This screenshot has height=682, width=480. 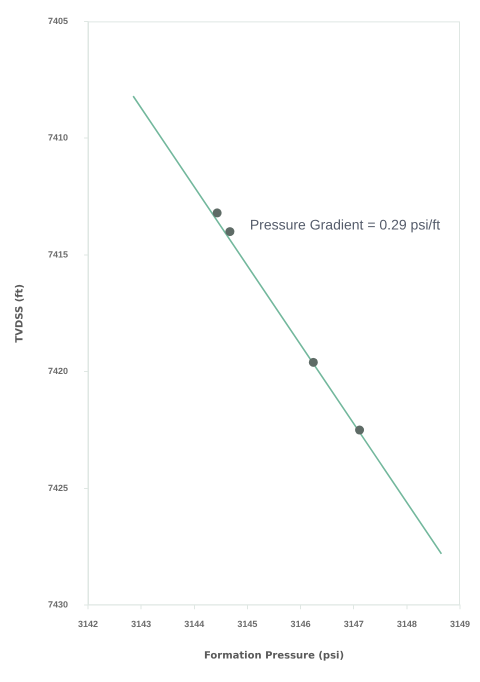 What do you see at coordinates (58, 371) in the screenshot?
I see `y-tick-label: 7420` at bounding box center [58, 371].